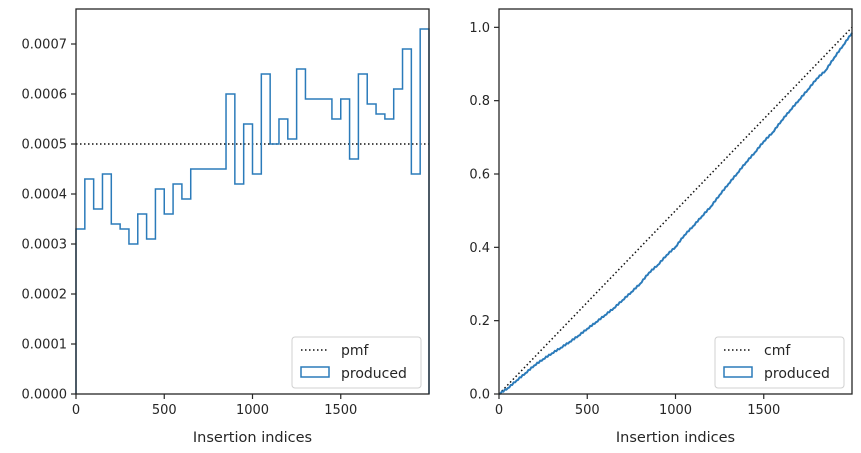 The height and width of the screenshot is (453, 861). I want to click on produced-legend-swatch, so click(315, 372).